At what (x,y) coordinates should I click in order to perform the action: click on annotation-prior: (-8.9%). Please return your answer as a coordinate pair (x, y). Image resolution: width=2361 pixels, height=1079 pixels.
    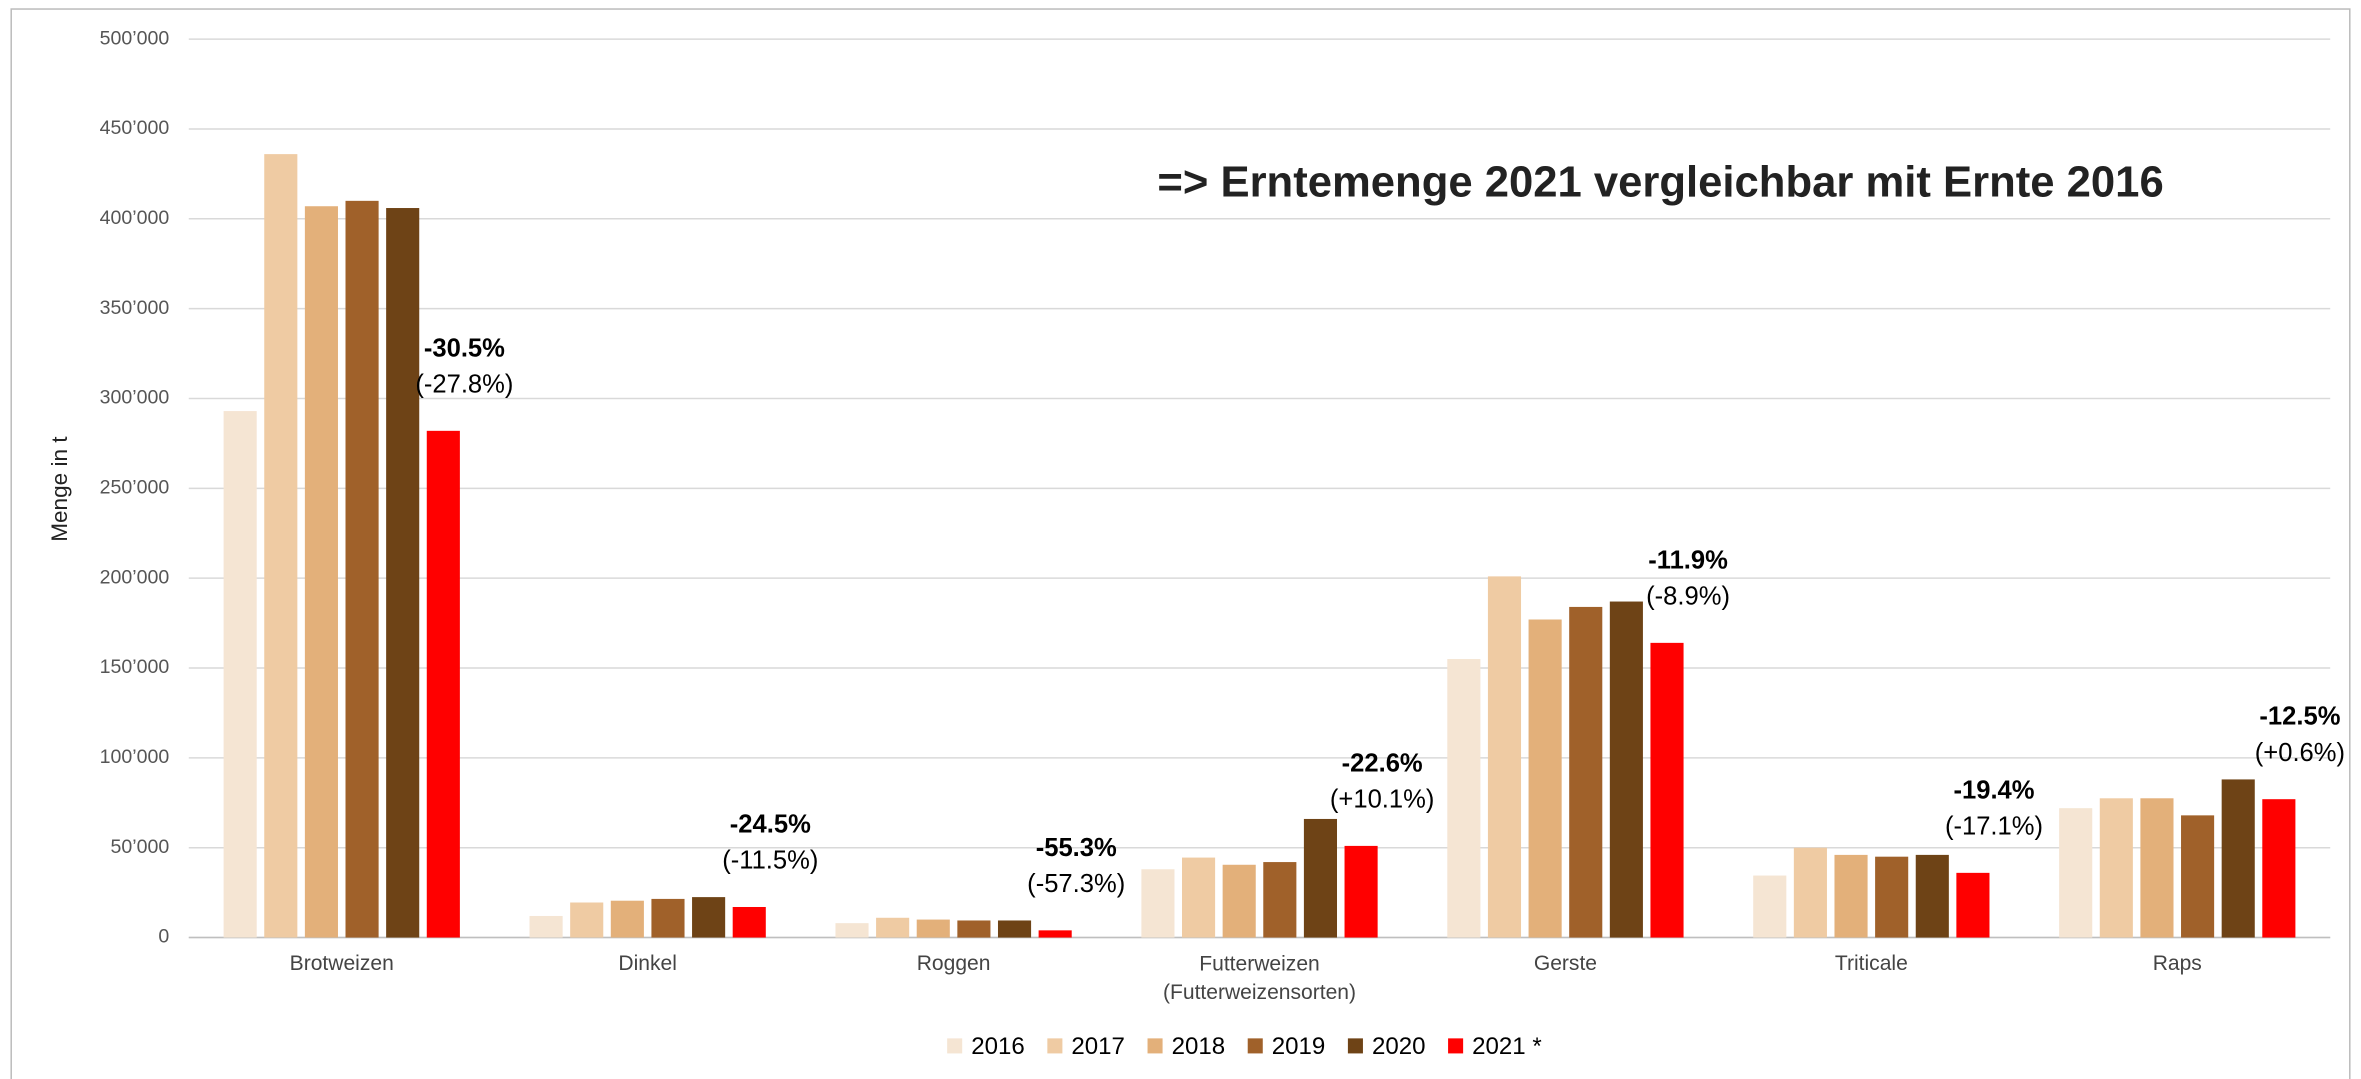
    Looking at the image, I should click on (1688, 596).